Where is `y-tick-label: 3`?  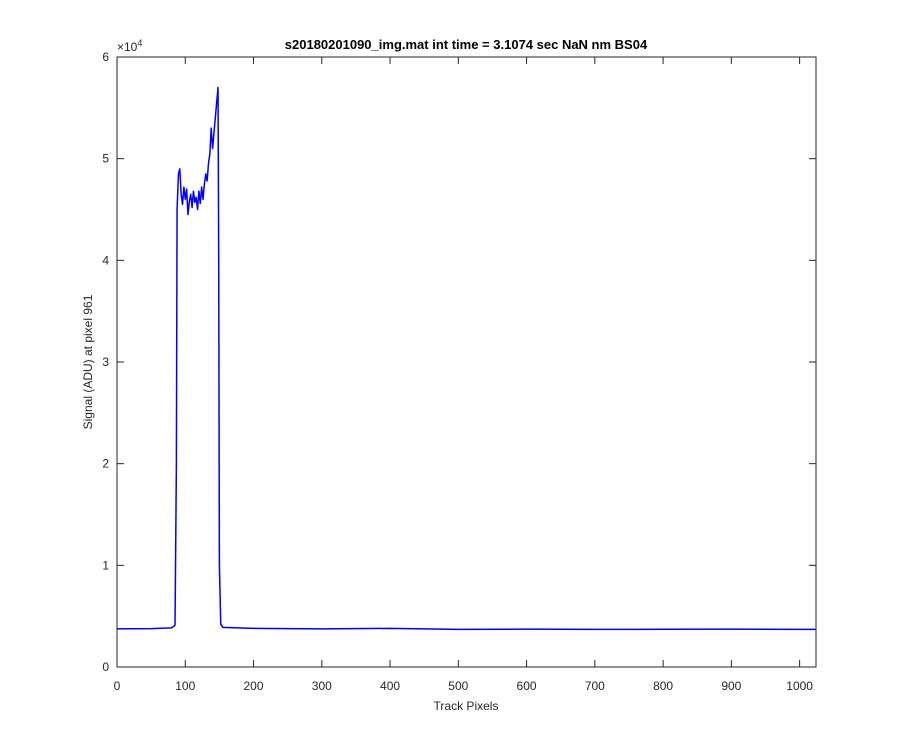 y-tick-label: 3 is located at coordinates (105, 362).